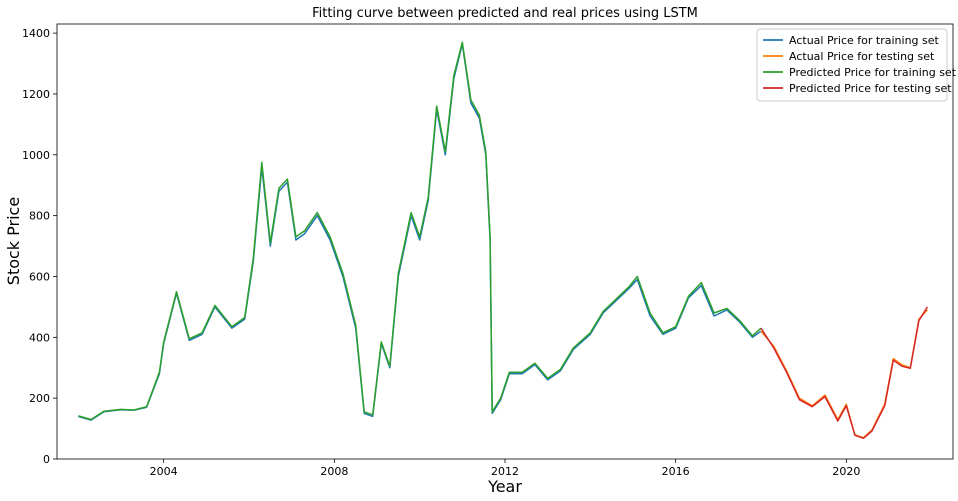 The width and height of the screenshot is (958, 501). Describe the element at coordinates (36, 155) in the screenshot. I see `y-tick-label-5: 1000` at that location.